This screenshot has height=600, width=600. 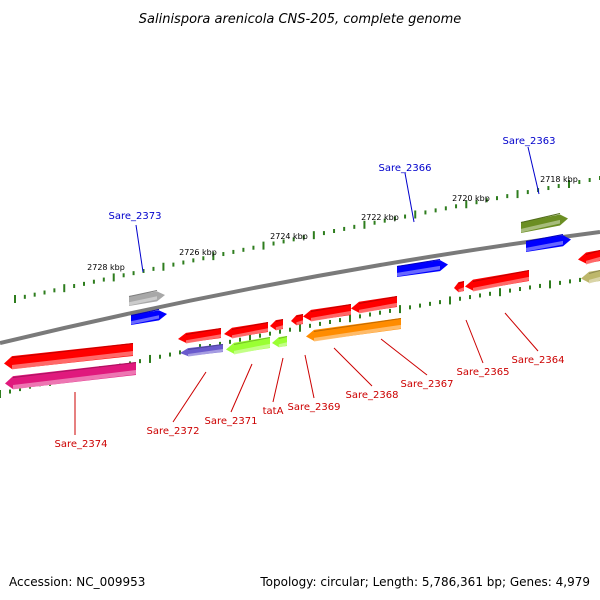 What do you see at coordinates (135, 216) in the screenshot?
I see `gene-label: Sare_2373` at bounding box center [135, 216].